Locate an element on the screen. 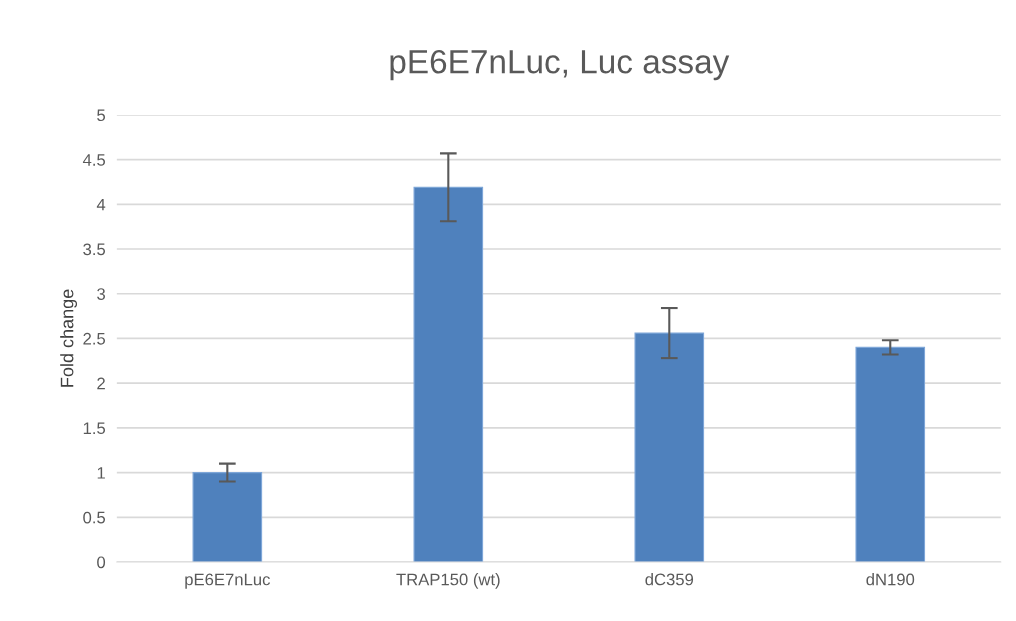 Image resolution: width=1016 pixels, height=621 pixels. y-tick-label: 2.5 is located at coordinates (94, 338).